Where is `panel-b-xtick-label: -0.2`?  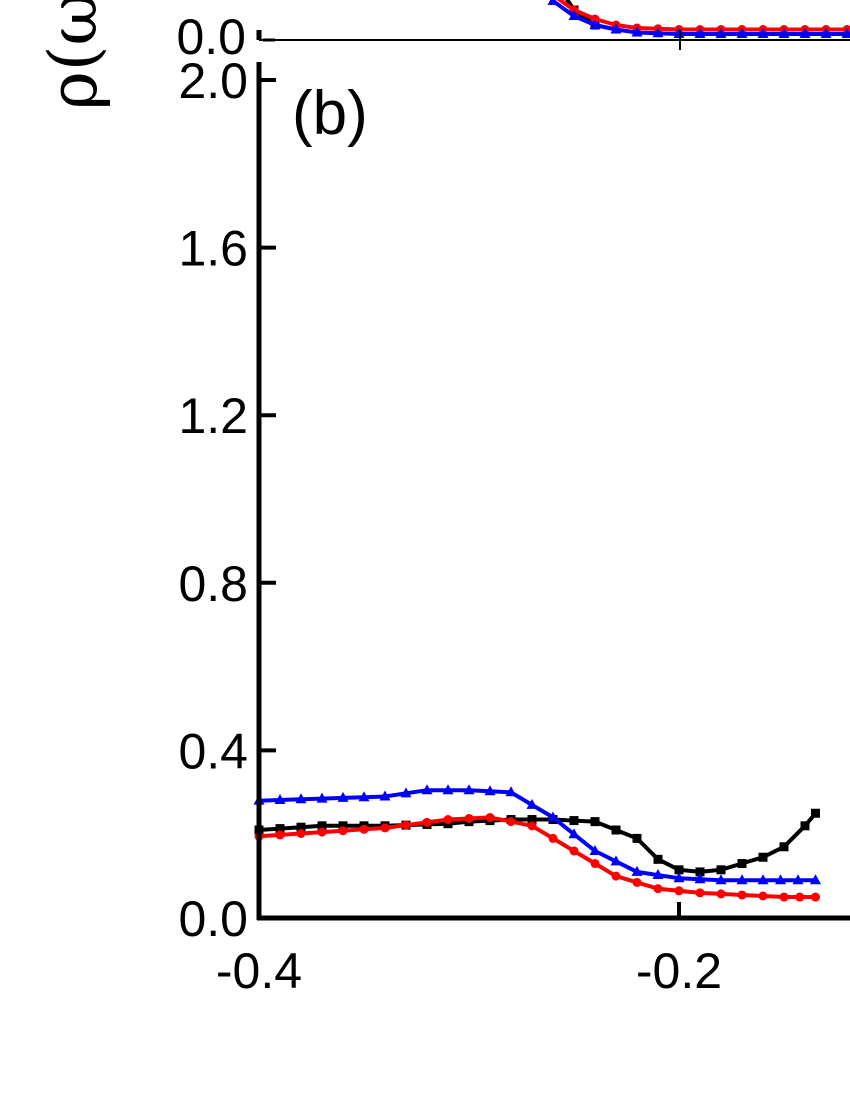
panel-b-xtick-label: -0.2 is located at coordinates (679, 971).